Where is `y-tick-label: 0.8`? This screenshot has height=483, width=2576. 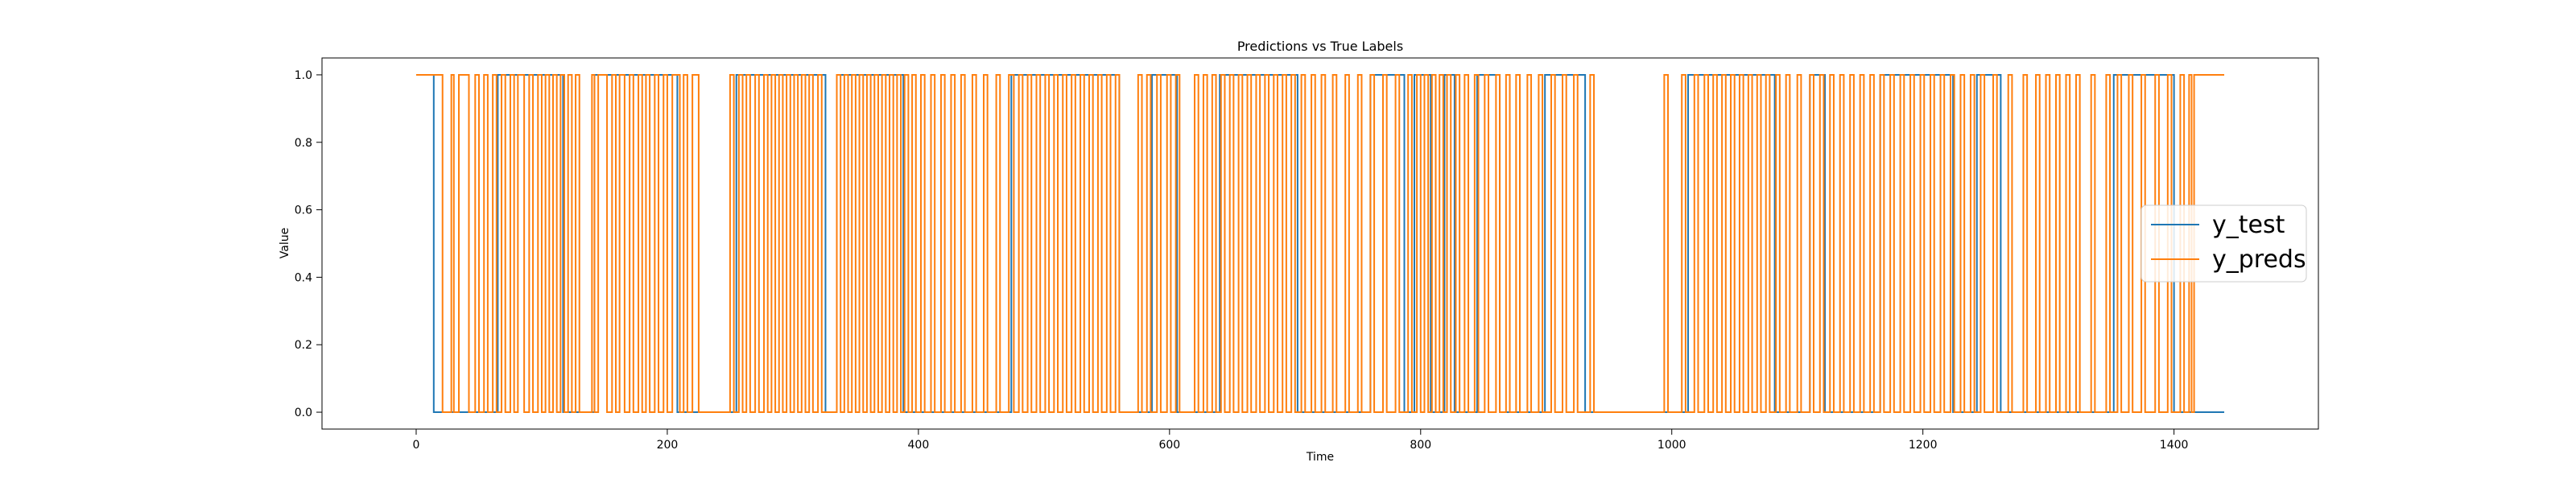
y-tick-label: 0.8 is located at coordinates (303, 143).